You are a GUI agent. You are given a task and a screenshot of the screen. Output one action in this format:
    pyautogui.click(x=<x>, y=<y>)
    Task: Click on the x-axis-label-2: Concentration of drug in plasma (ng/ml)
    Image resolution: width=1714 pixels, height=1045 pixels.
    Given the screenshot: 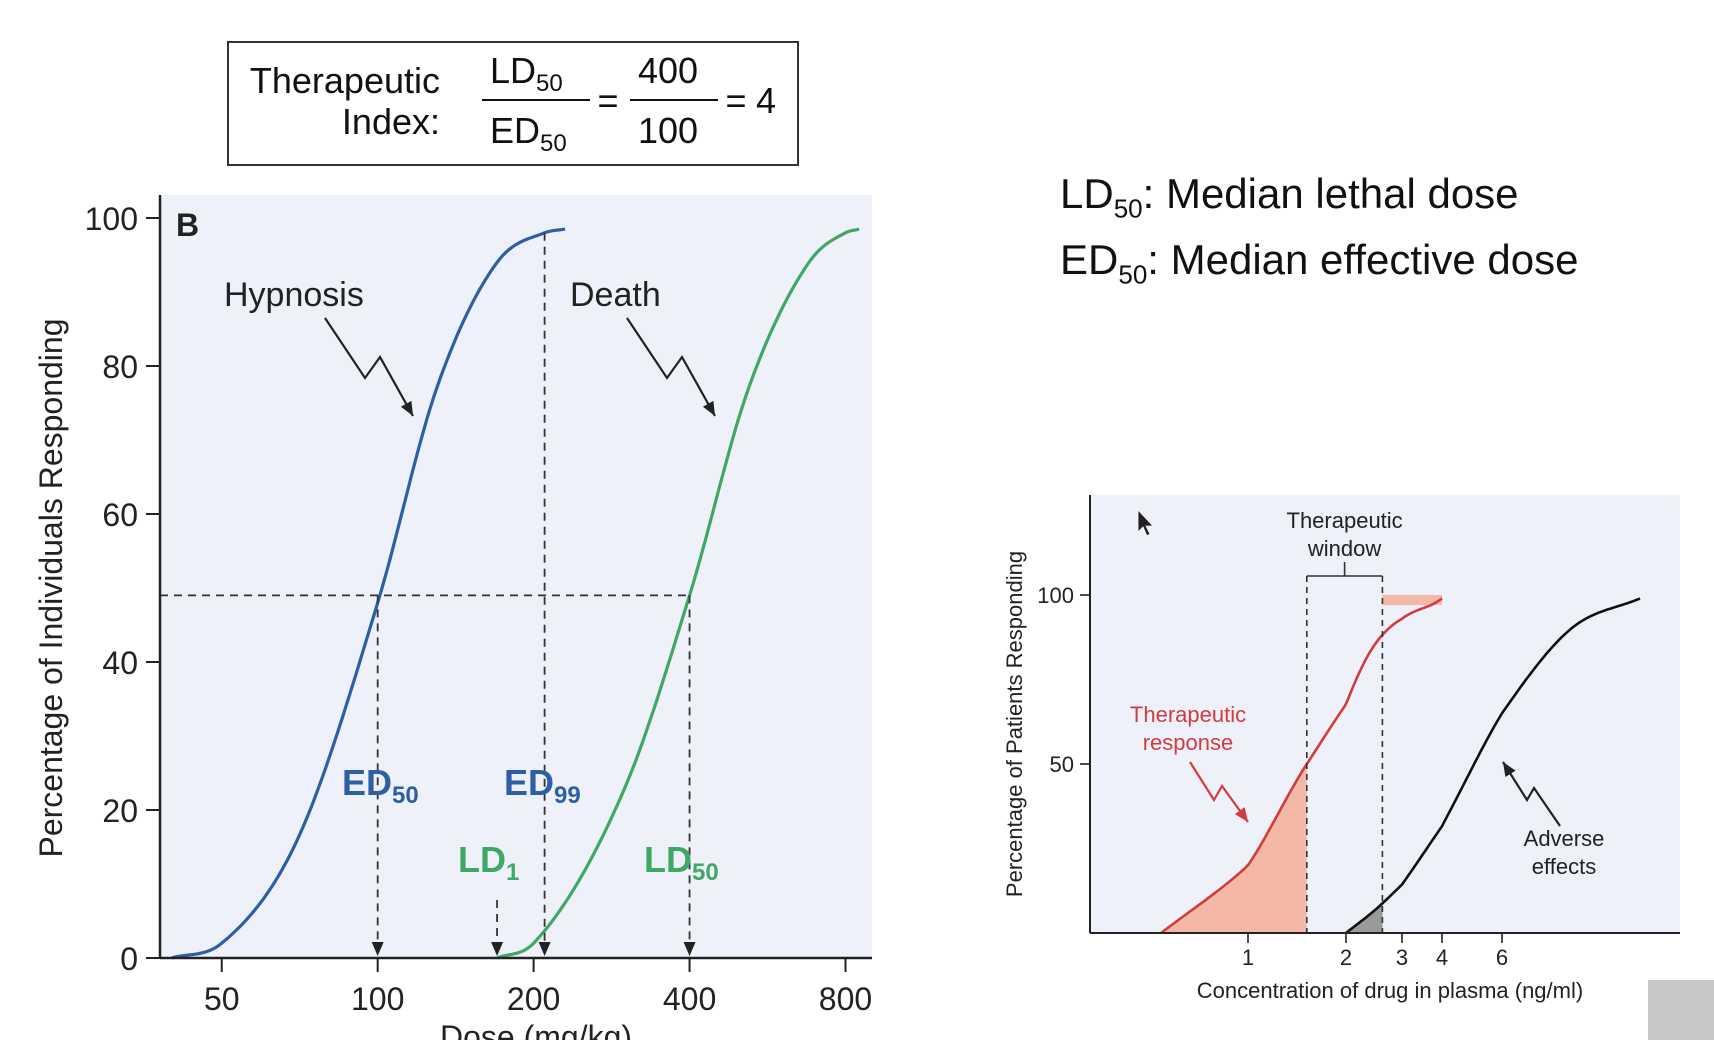 What is the action you would take?
    pyautogui.click(x=1390, y=990)
    